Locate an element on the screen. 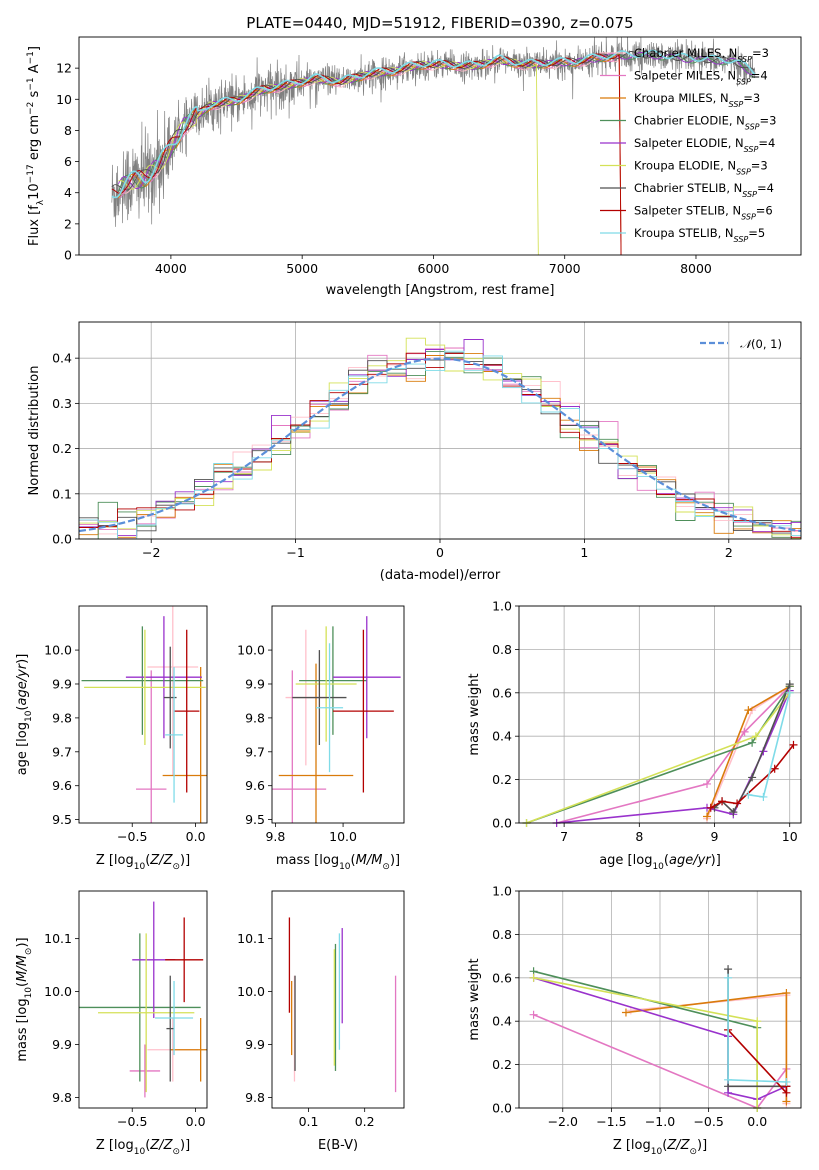  x-tick-label: −1 is located at coordinates (295, 552).